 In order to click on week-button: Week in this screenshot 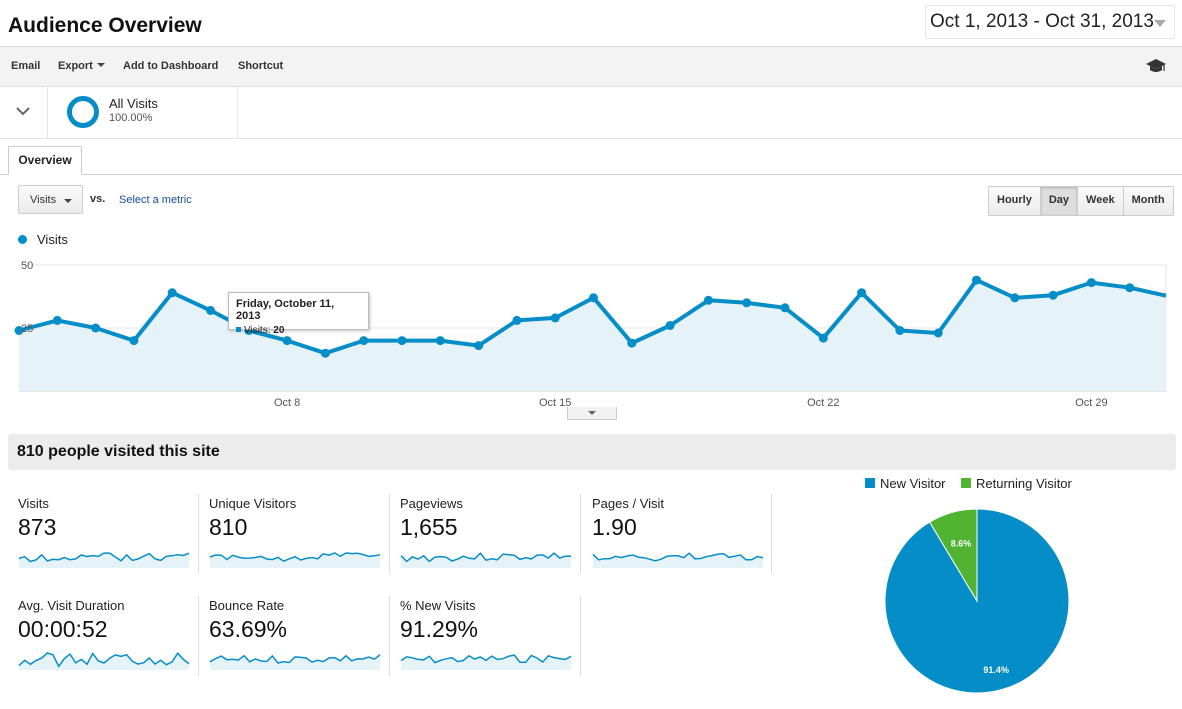, I will do `click(1100, 201)`.